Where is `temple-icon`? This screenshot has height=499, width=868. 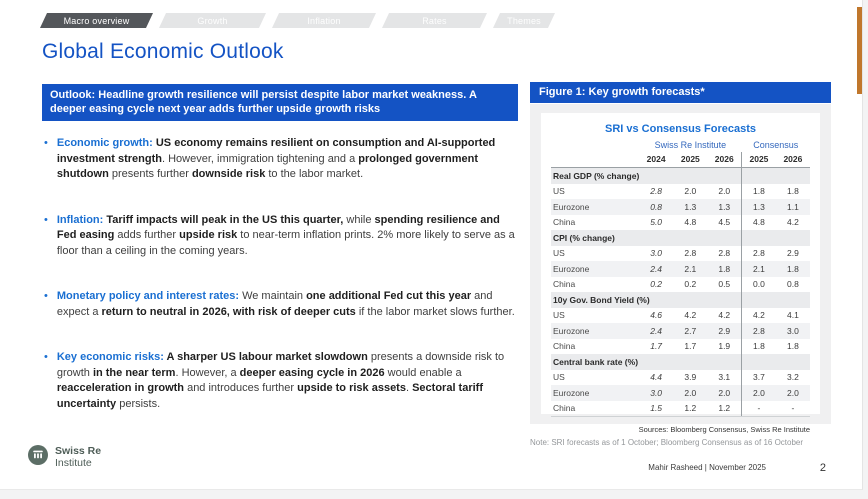
temple-icon is located at coordinates (38, 455).